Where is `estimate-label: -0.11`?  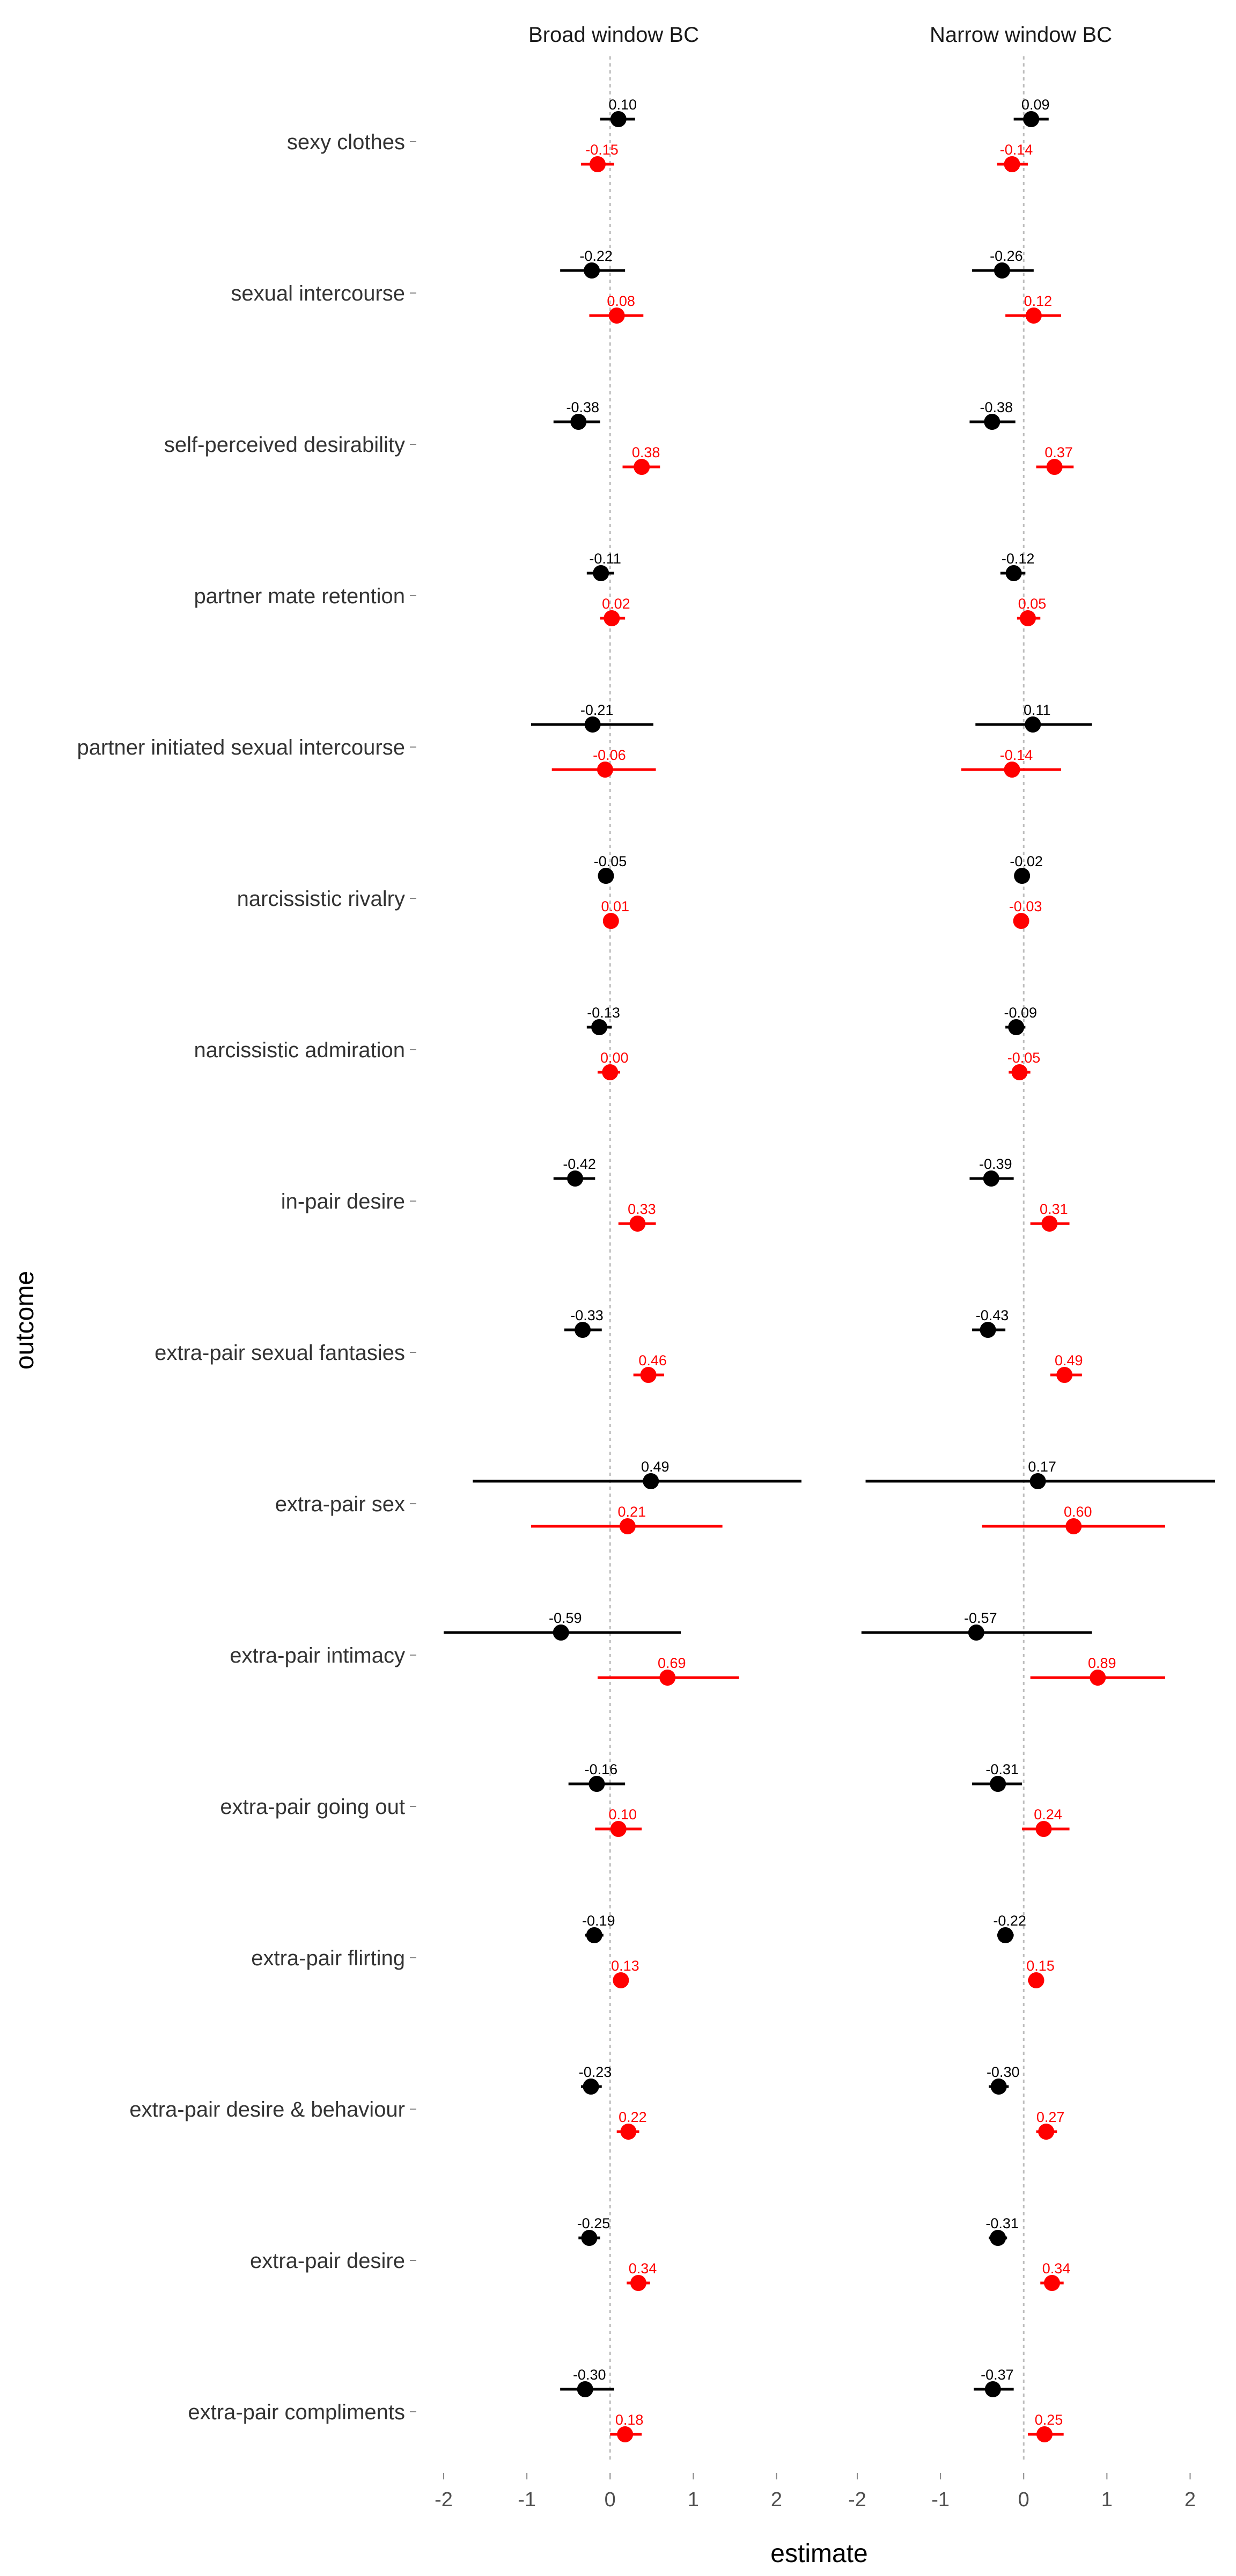 estimate-label: -0.11 is located at coordinates (605, 559).